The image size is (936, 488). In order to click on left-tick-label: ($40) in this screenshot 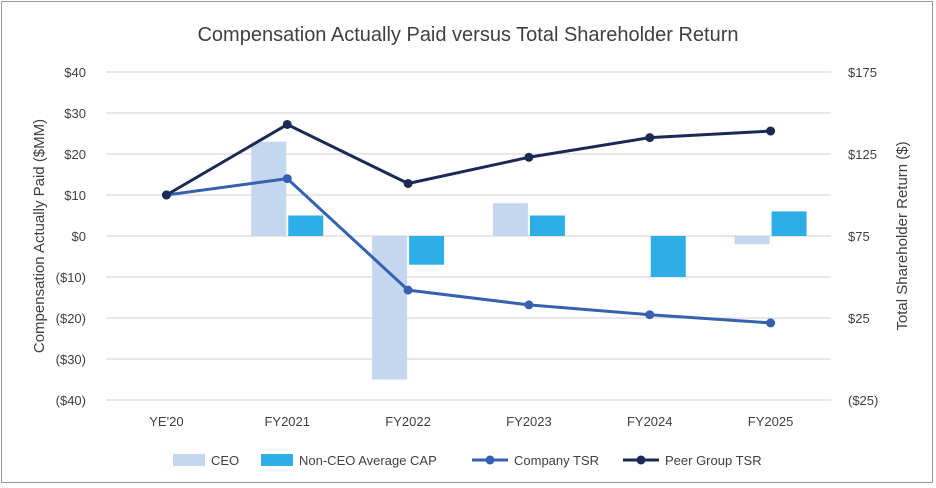, I will do `click(71, 400)`.